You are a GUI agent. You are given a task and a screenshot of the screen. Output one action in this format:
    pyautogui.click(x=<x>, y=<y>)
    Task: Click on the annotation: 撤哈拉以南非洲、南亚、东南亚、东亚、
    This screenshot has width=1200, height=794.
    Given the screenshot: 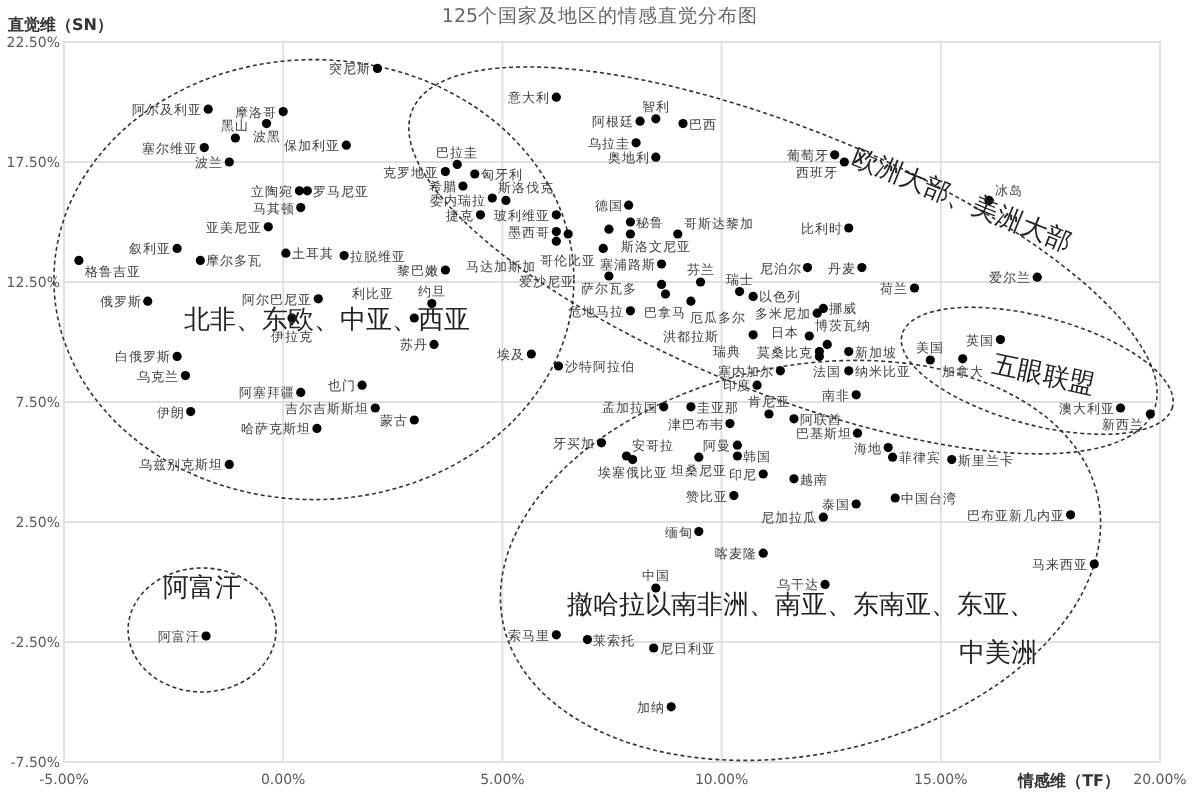 What is the action you would take?
    pyautogui.click(x=800, y=606)
    